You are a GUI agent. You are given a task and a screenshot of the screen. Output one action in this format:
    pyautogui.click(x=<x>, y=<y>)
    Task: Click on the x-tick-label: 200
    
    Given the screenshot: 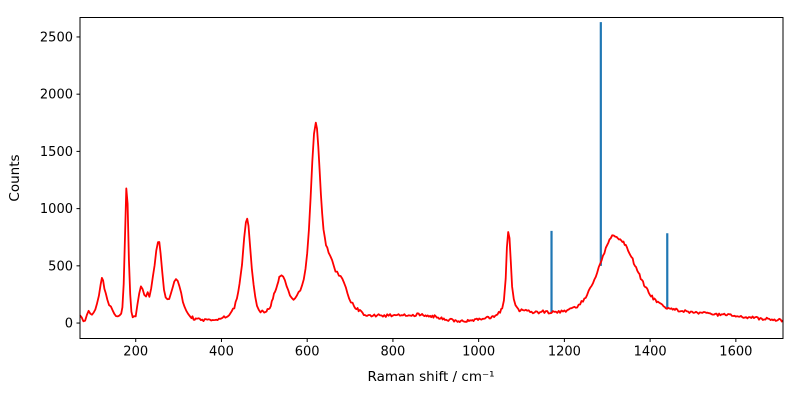 What is the action you would take?
    pyautogui.click(x=135, y=352)
    